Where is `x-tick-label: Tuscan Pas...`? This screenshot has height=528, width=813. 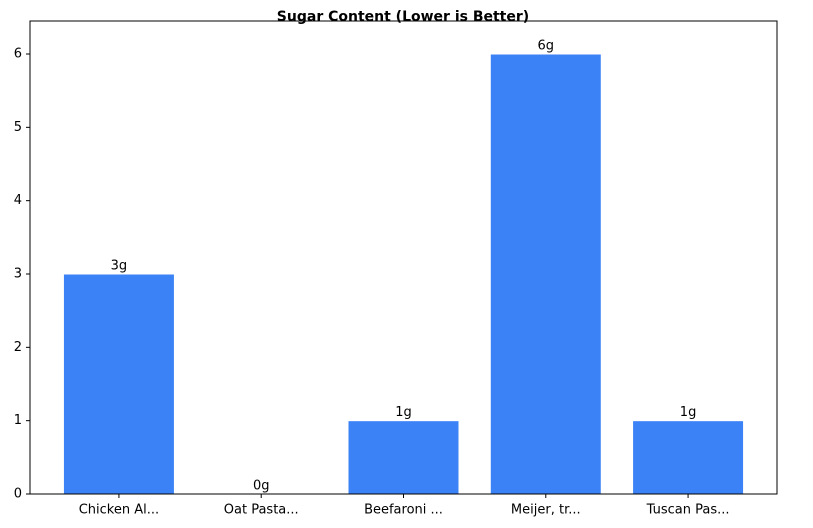
x-tick-label: Tuscan Pas... is located at coordinates (688, 510).